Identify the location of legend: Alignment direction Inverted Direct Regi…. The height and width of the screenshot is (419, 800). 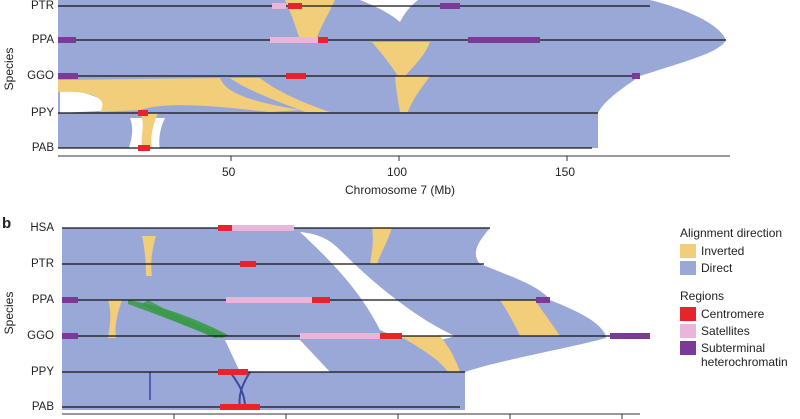
(739, 297).